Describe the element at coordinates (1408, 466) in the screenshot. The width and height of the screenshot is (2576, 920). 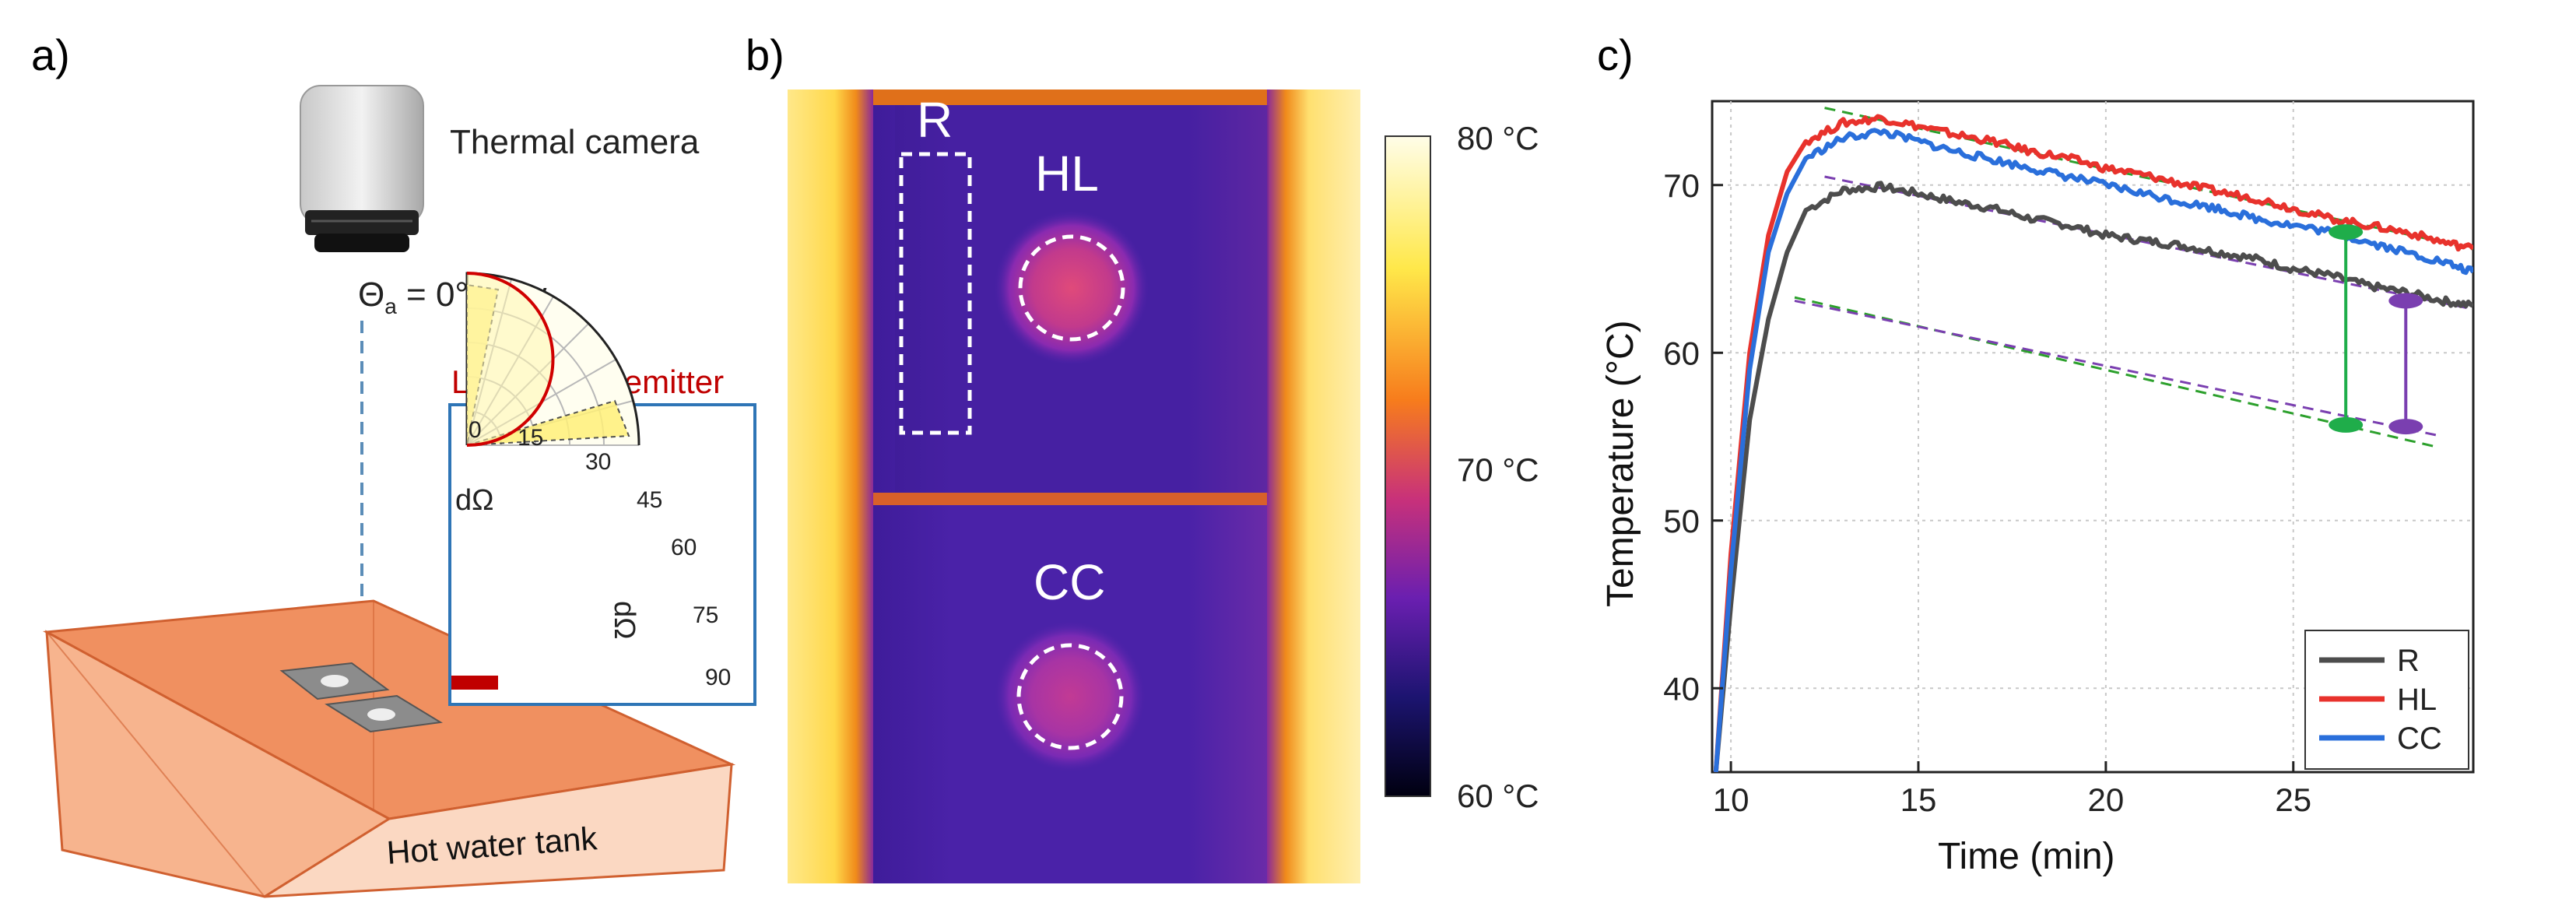
I see `colorbar` at that location.